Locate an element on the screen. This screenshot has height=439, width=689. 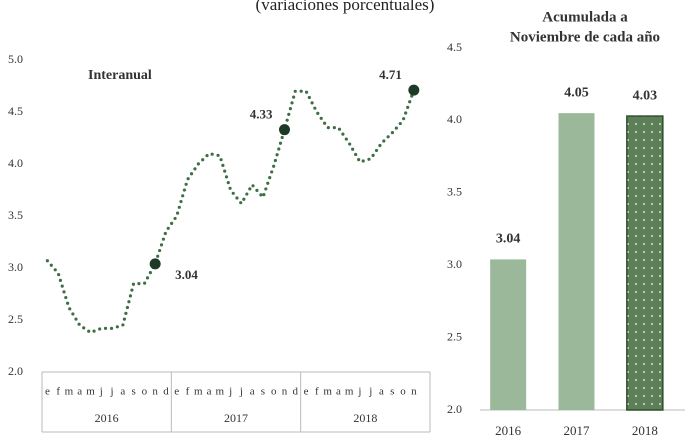
chart-title: Acumulada a is located at coordinates (585, 17).